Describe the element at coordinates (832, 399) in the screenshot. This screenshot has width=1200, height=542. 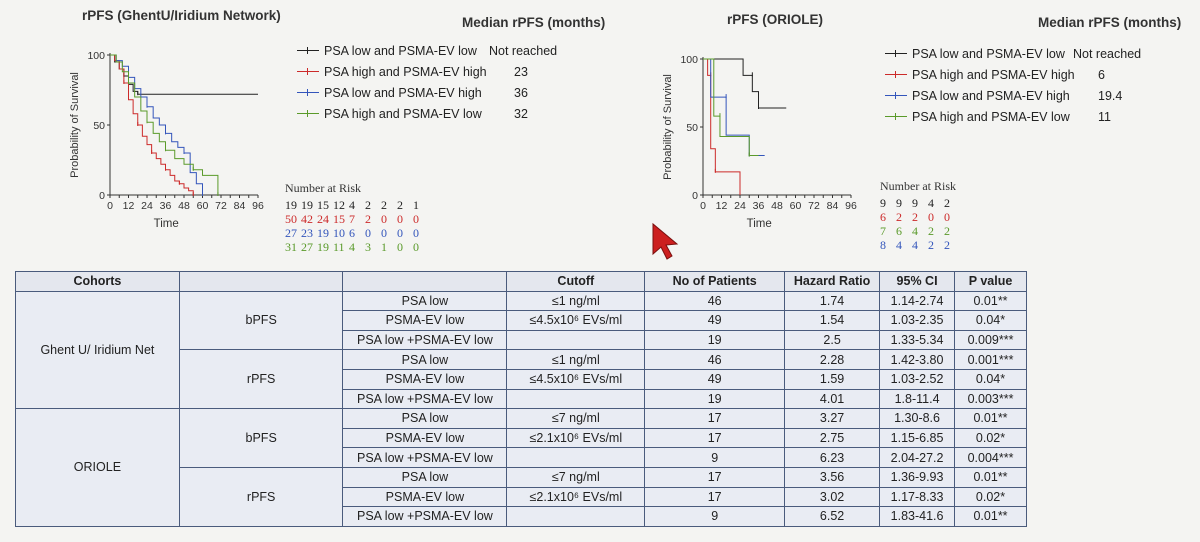
I see `hazard-ratio-cell: 4.01` at that location.